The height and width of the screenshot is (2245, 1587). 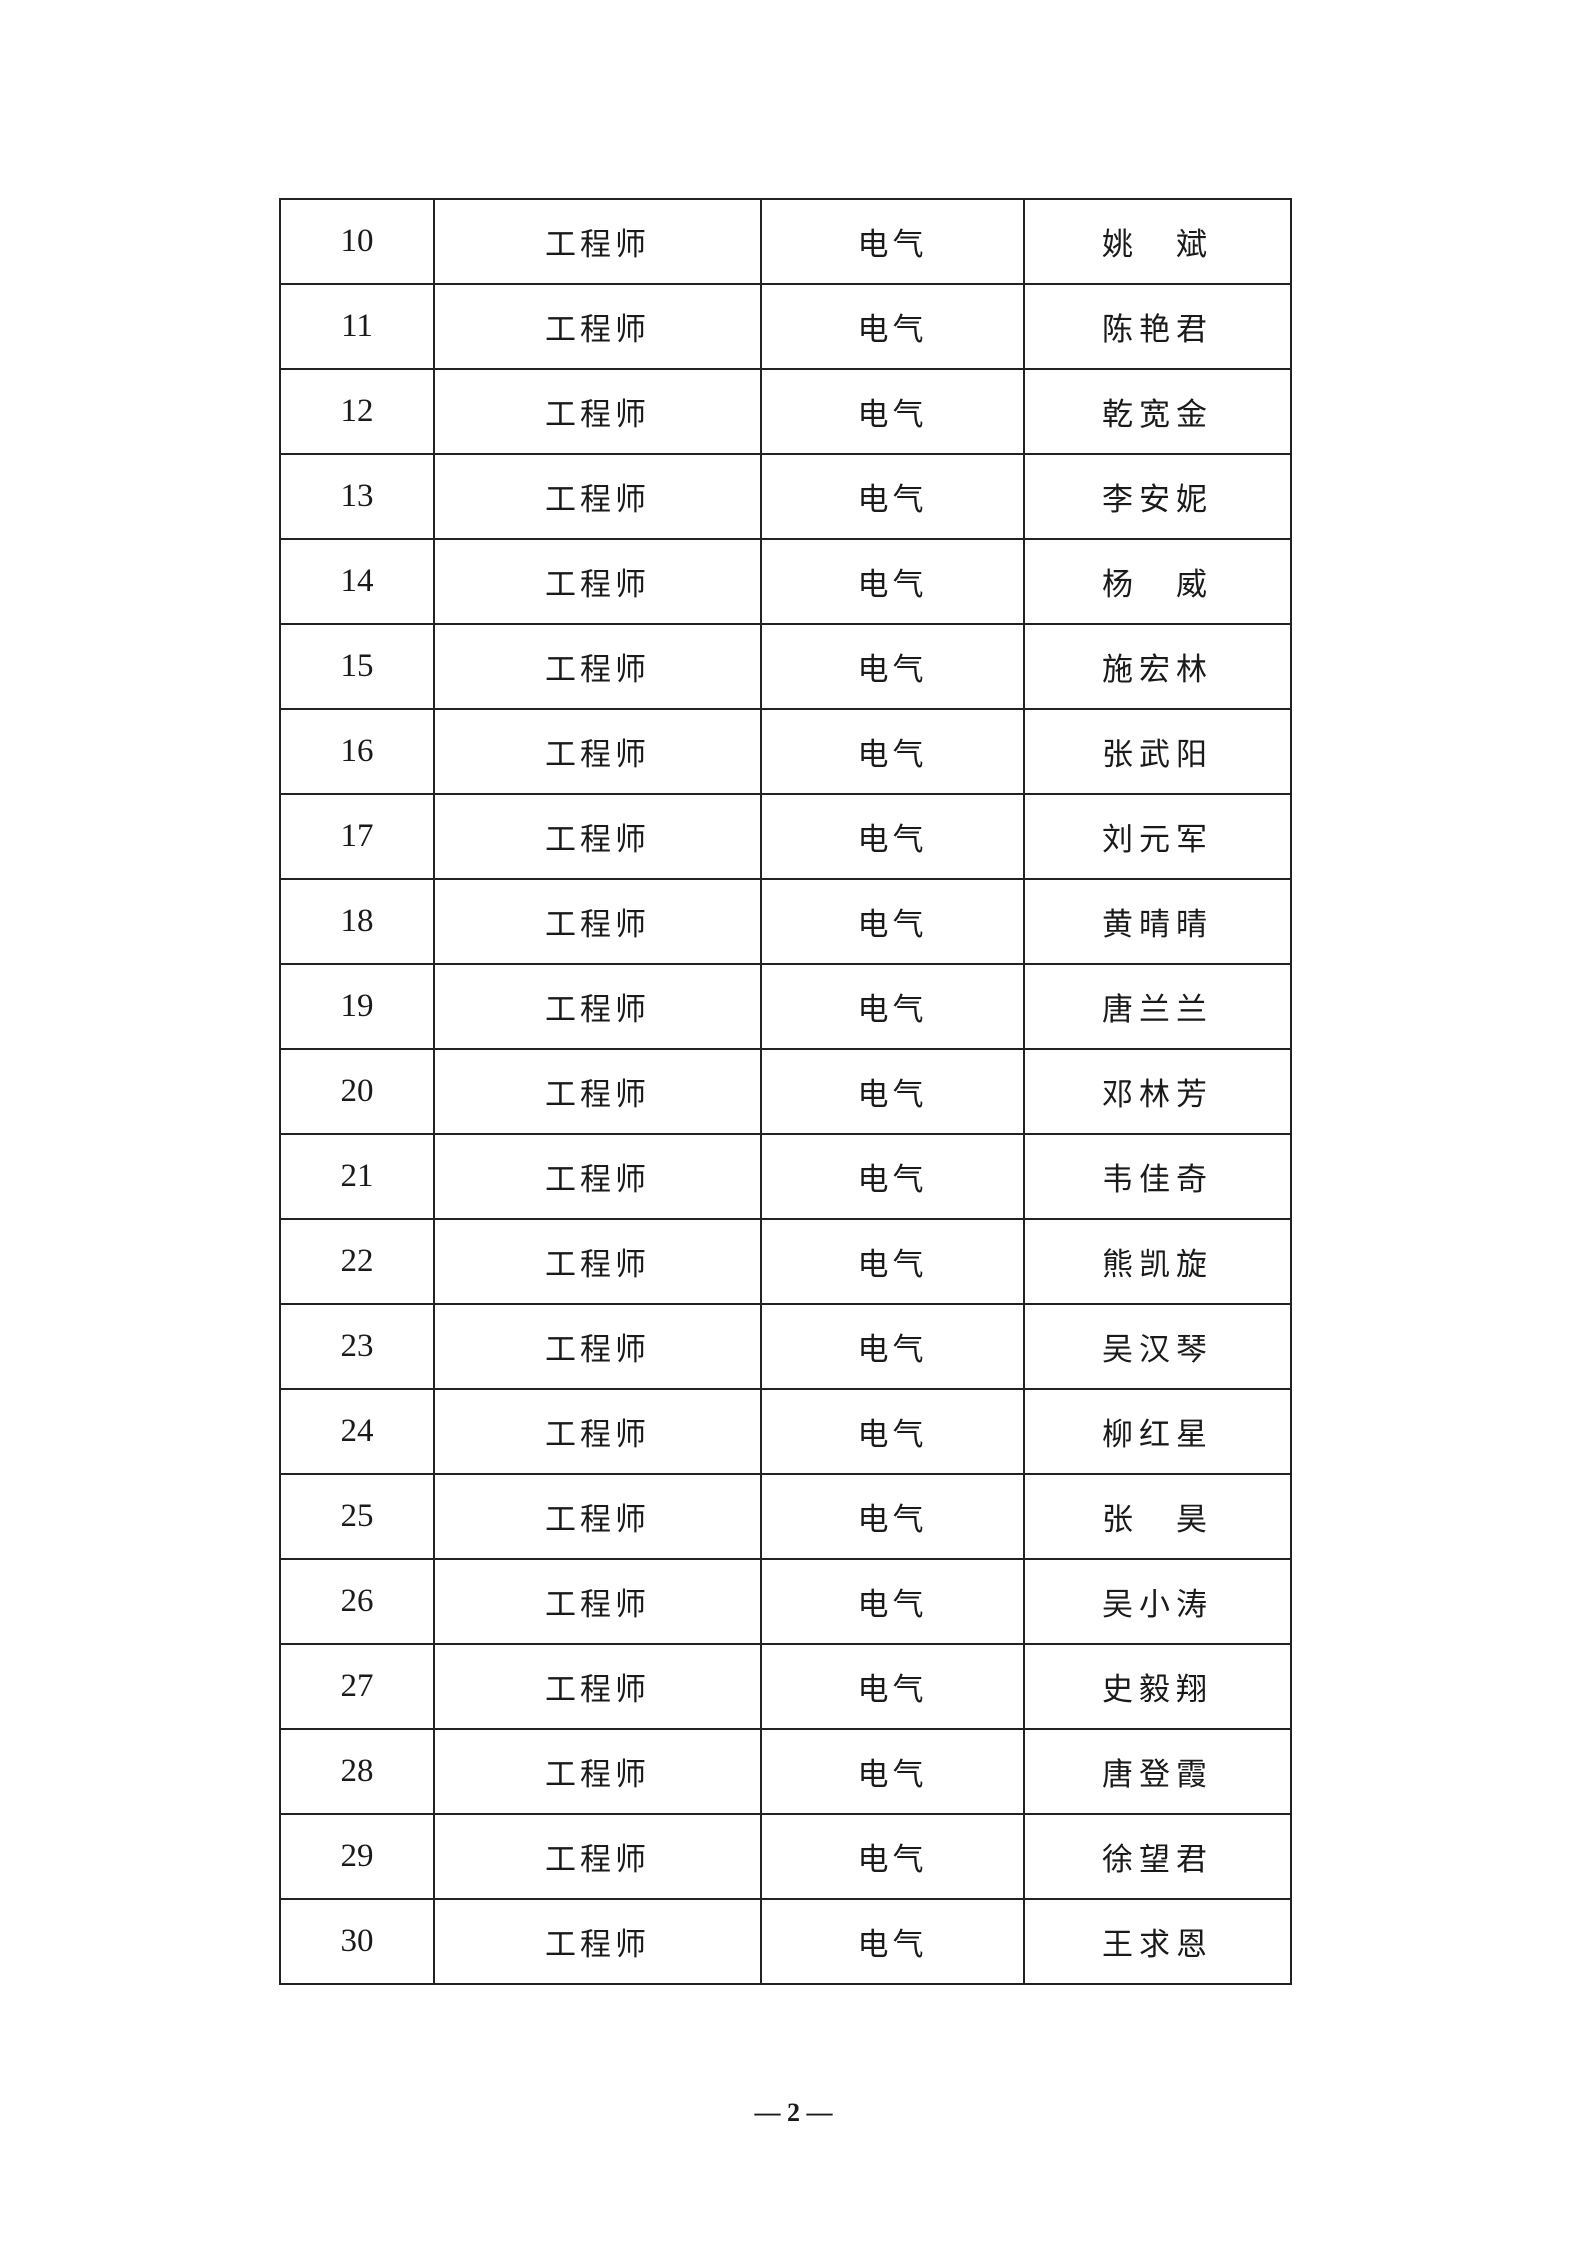 I want to click on row-number-cell: 16, so click(x=357, y=751).